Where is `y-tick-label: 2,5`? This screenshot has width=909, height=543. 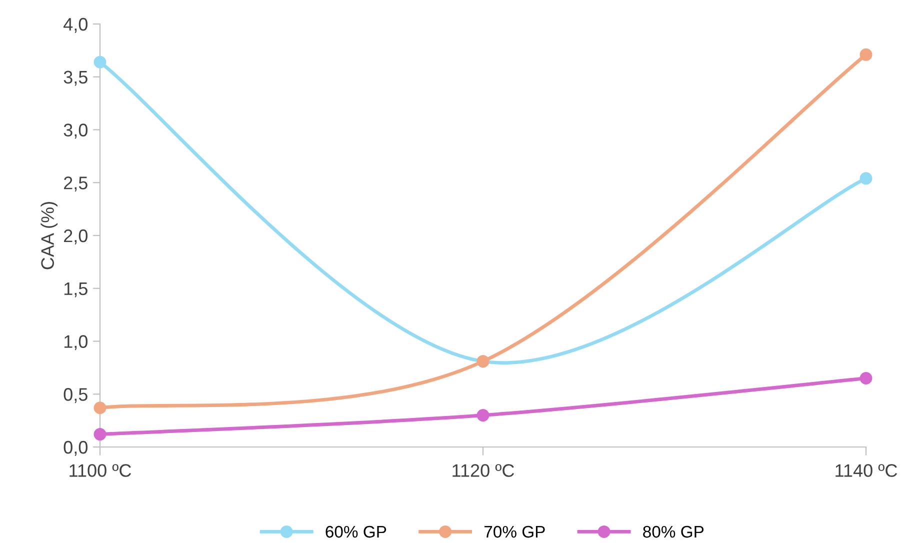 y-tick-label: 2,5 is located at coordinates (76, 184).